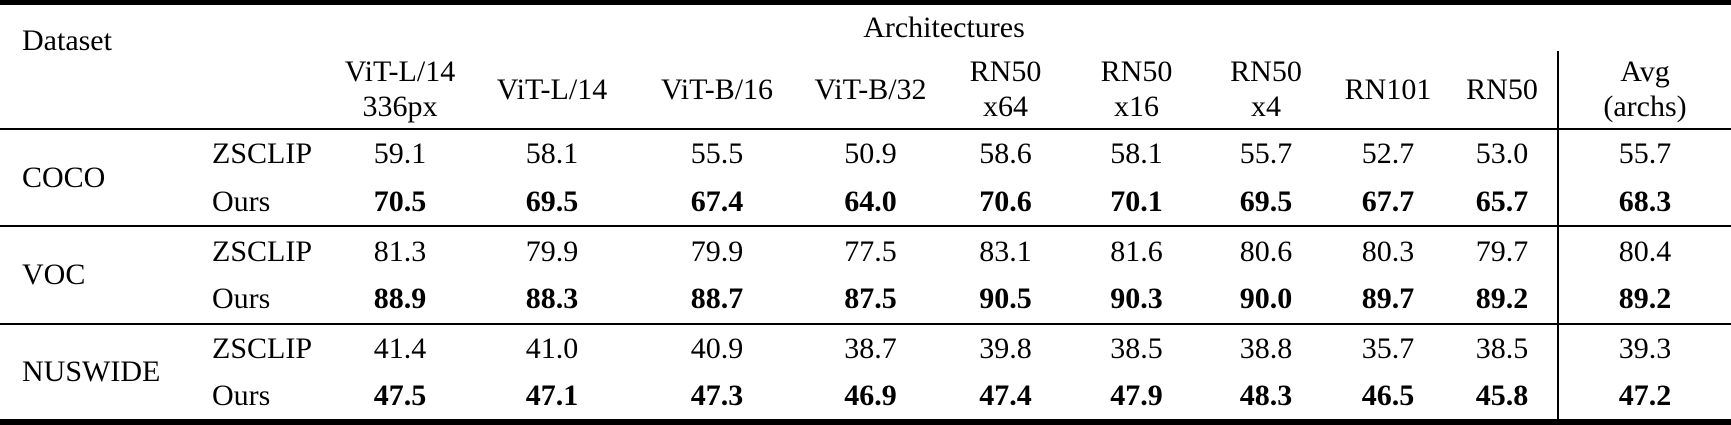 The height and width of the screenshot is (425, 1731). Describe the element at coordinates (1266, 299) in the screenshot. I see `value-cell: 90.0` at that location.